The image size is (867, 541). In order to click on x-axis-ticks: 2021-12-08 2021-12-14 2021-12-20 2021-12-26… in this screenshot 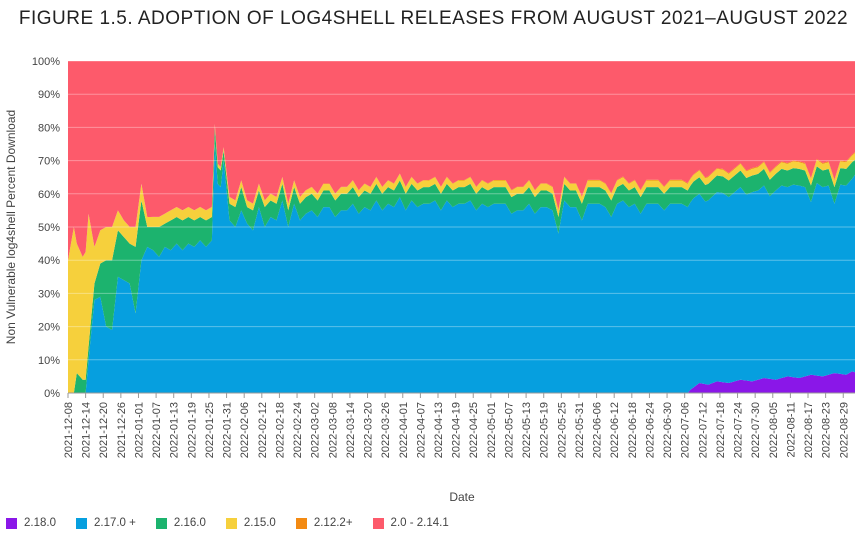, I will do `click(456, 425)`.